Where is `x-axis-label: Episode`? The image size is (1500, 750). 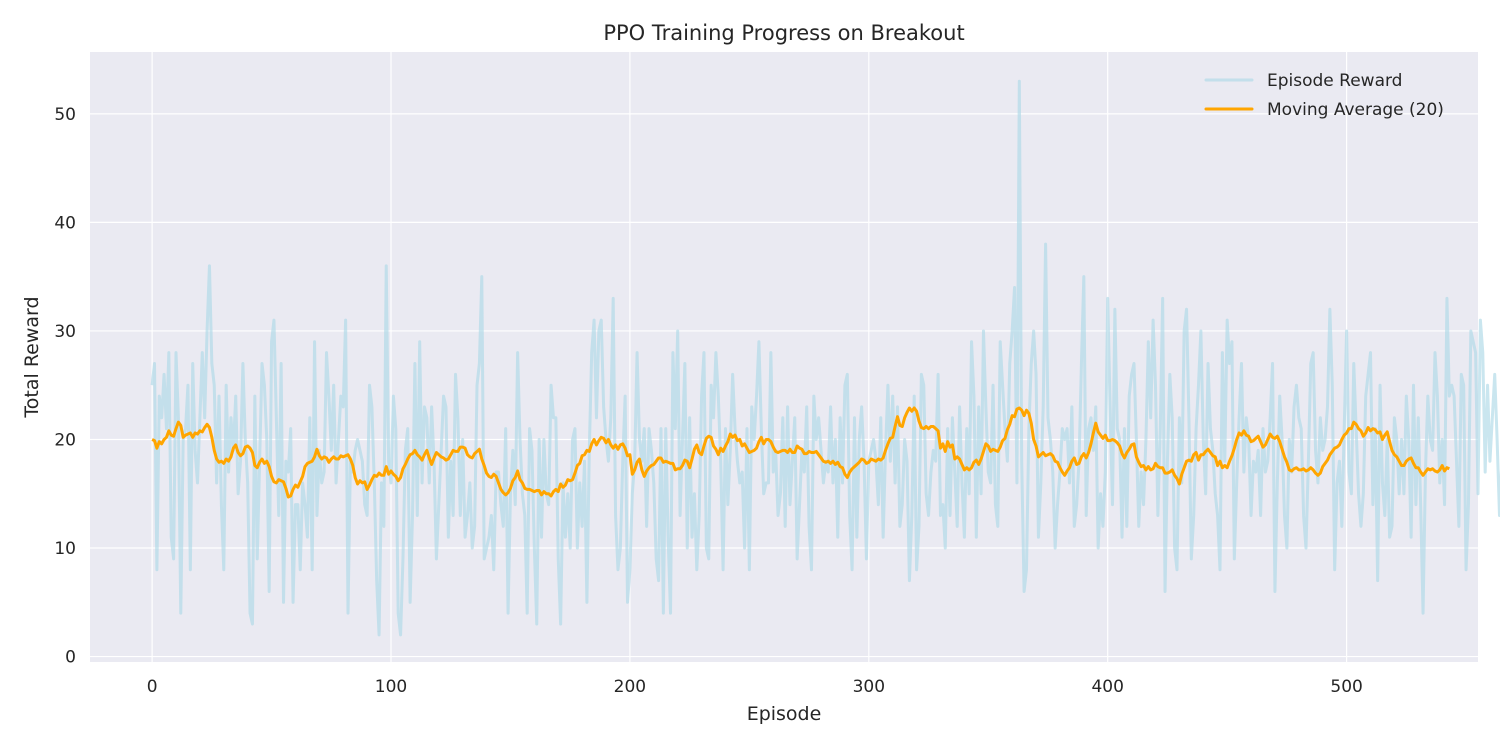
x-axis-label: Episode is located at coordinates (784, 714).